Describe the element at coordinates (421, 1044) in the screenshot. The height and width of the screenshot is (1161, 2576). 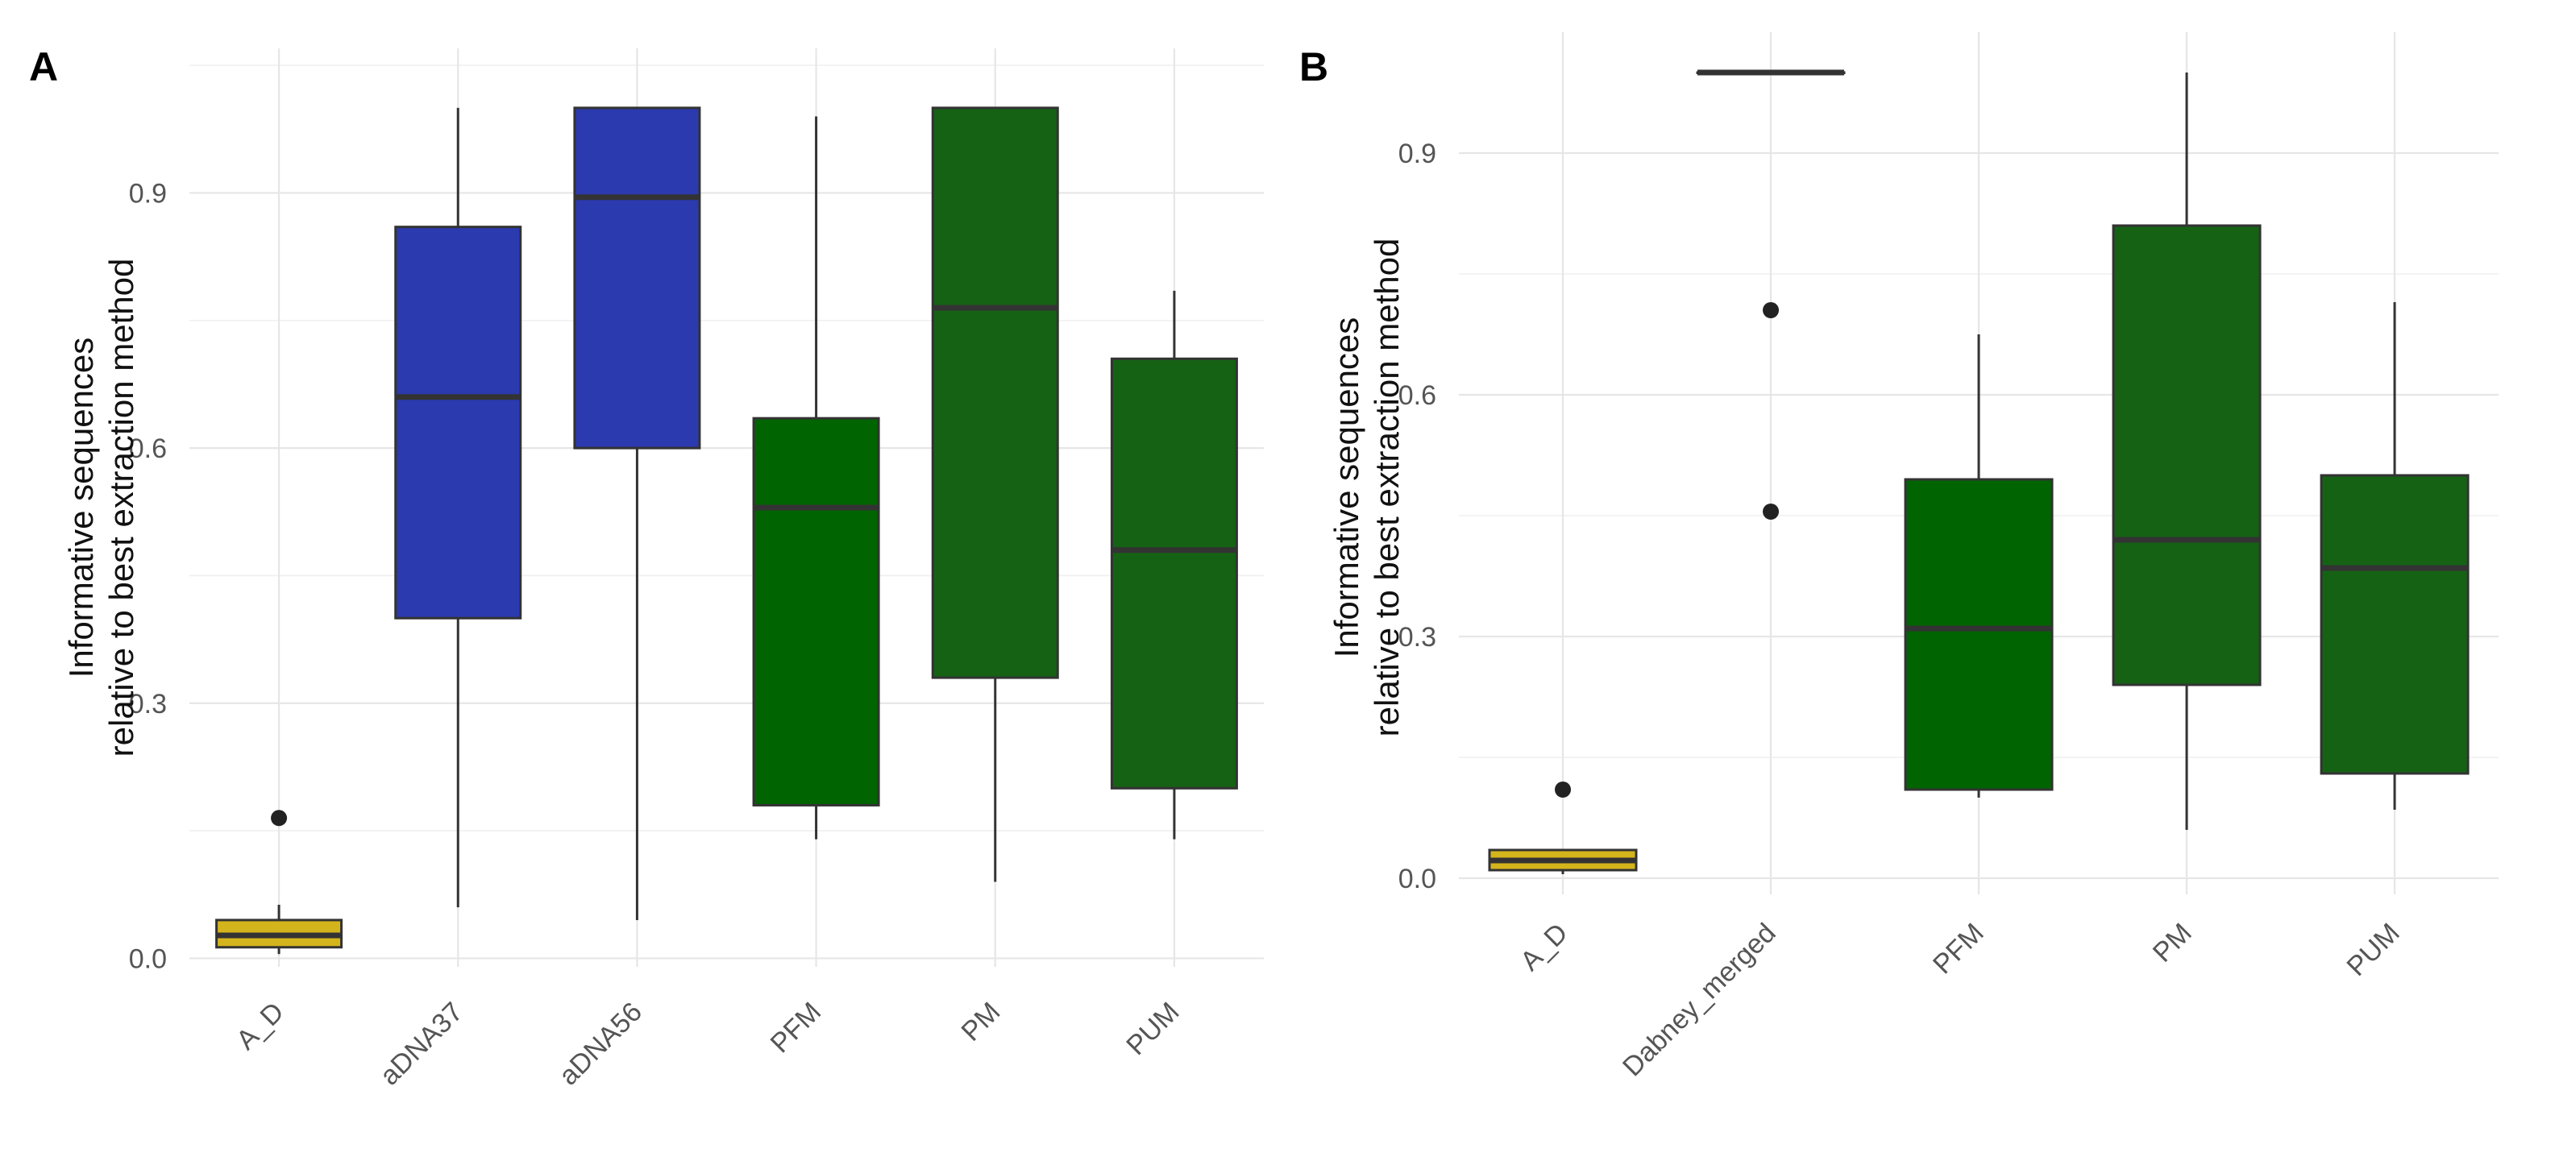
I see `x-tick-label: aDNA37` at that location.